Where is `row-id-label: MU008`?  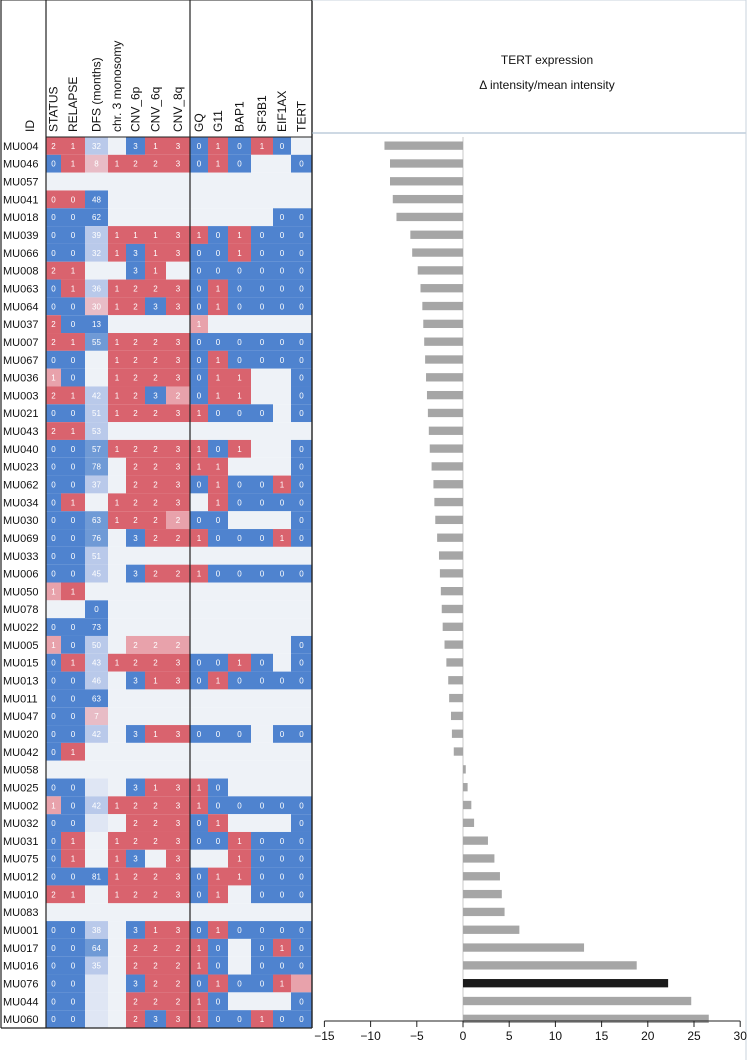 row-id-label: MU008 is located at coordinates (20, 272).